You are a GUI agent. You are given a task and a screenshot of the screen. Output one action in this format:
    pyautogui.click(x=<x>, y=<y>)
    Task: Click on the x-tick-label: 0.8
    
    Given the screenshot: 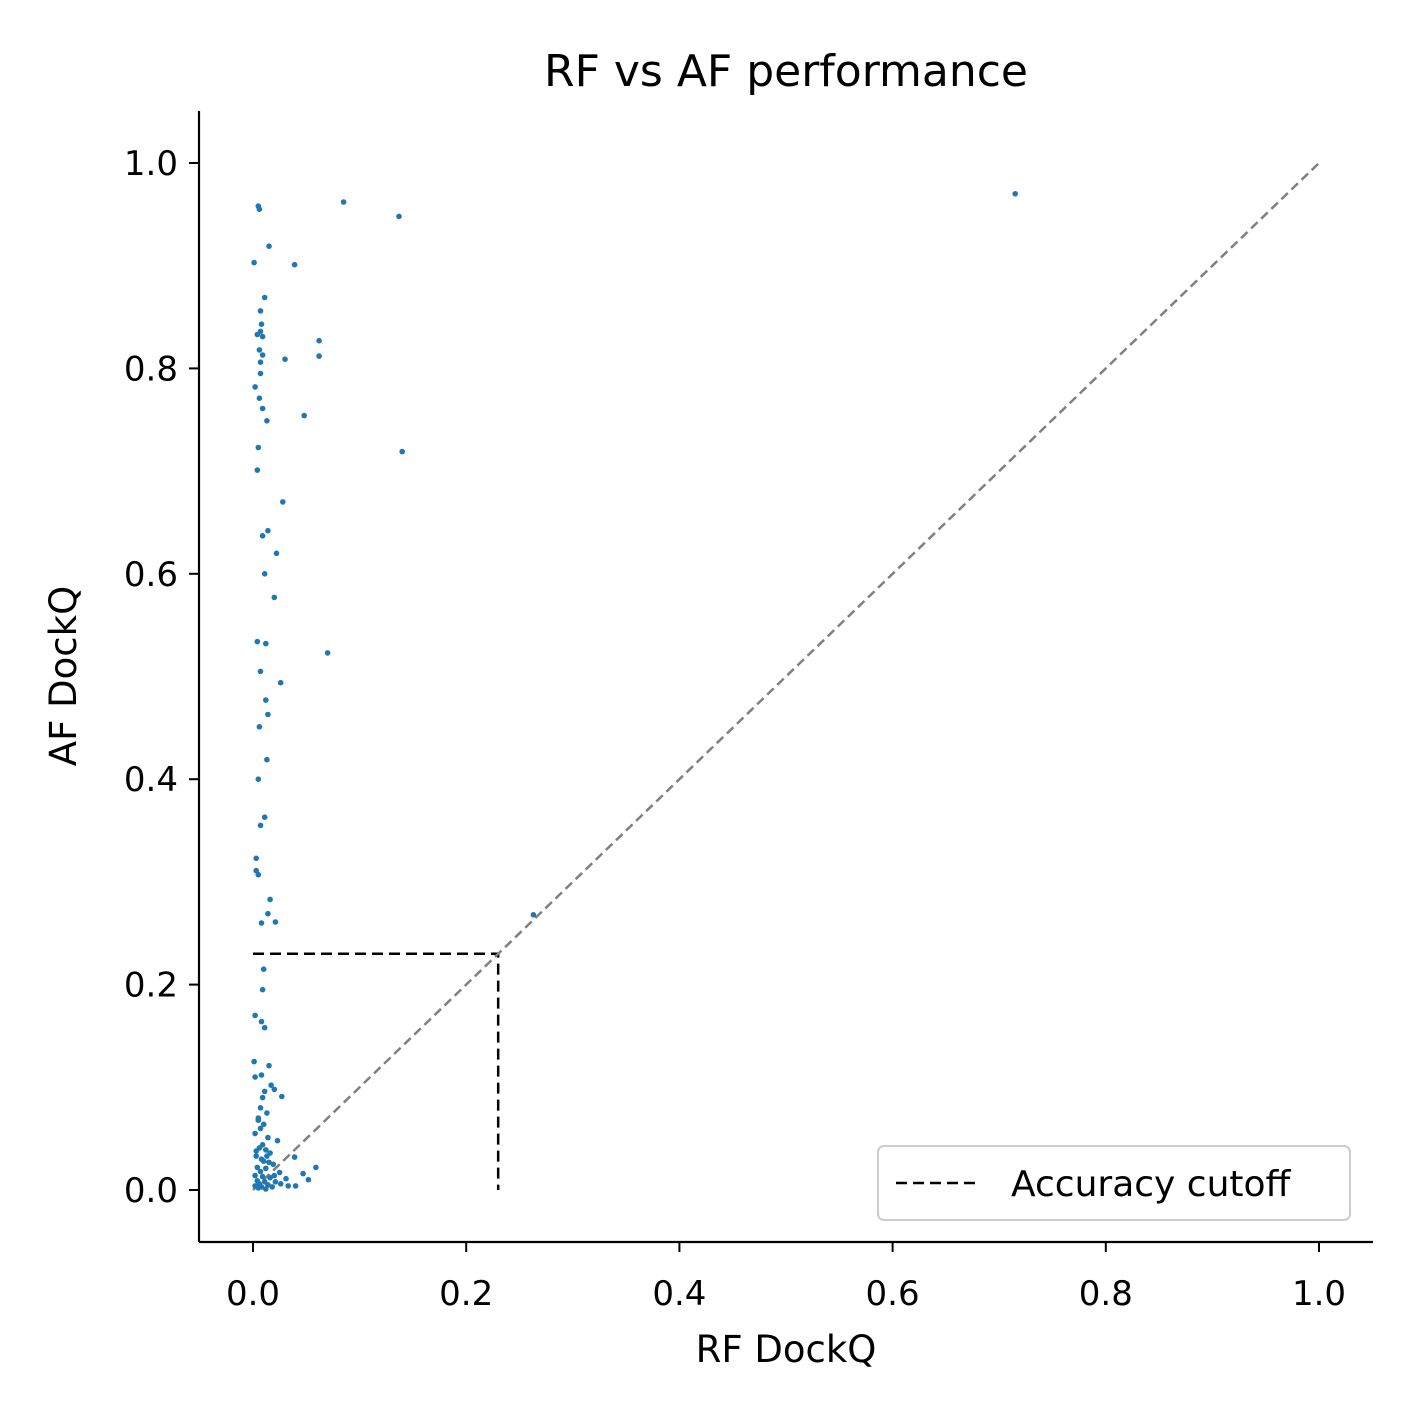 What is the action you would take?
    pyautogui.click(x=1106, y=1294)
    